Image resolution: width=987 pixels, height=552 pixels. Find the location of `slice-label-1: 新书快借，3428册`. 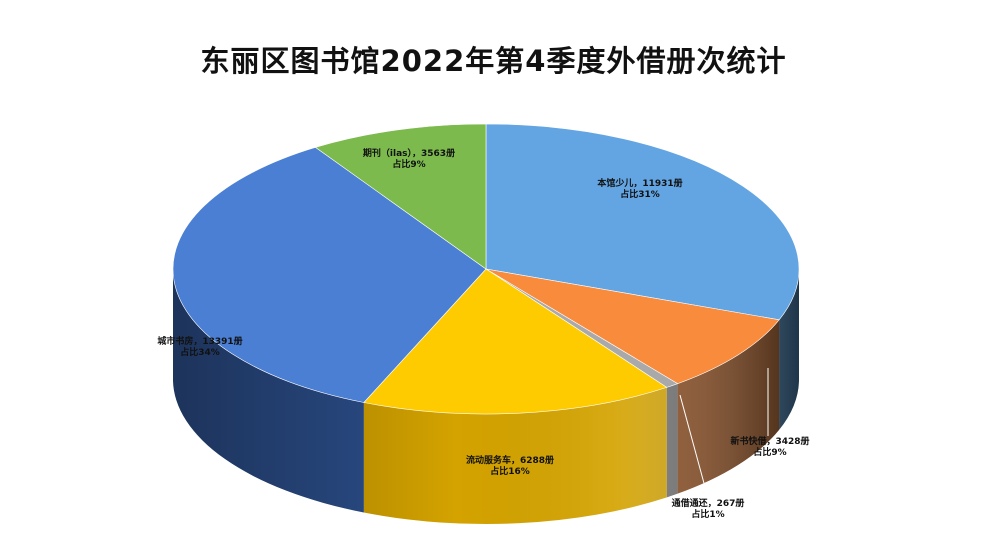

slice-label-1: 新书快借，3428册 is located at coordinates (769, 441).